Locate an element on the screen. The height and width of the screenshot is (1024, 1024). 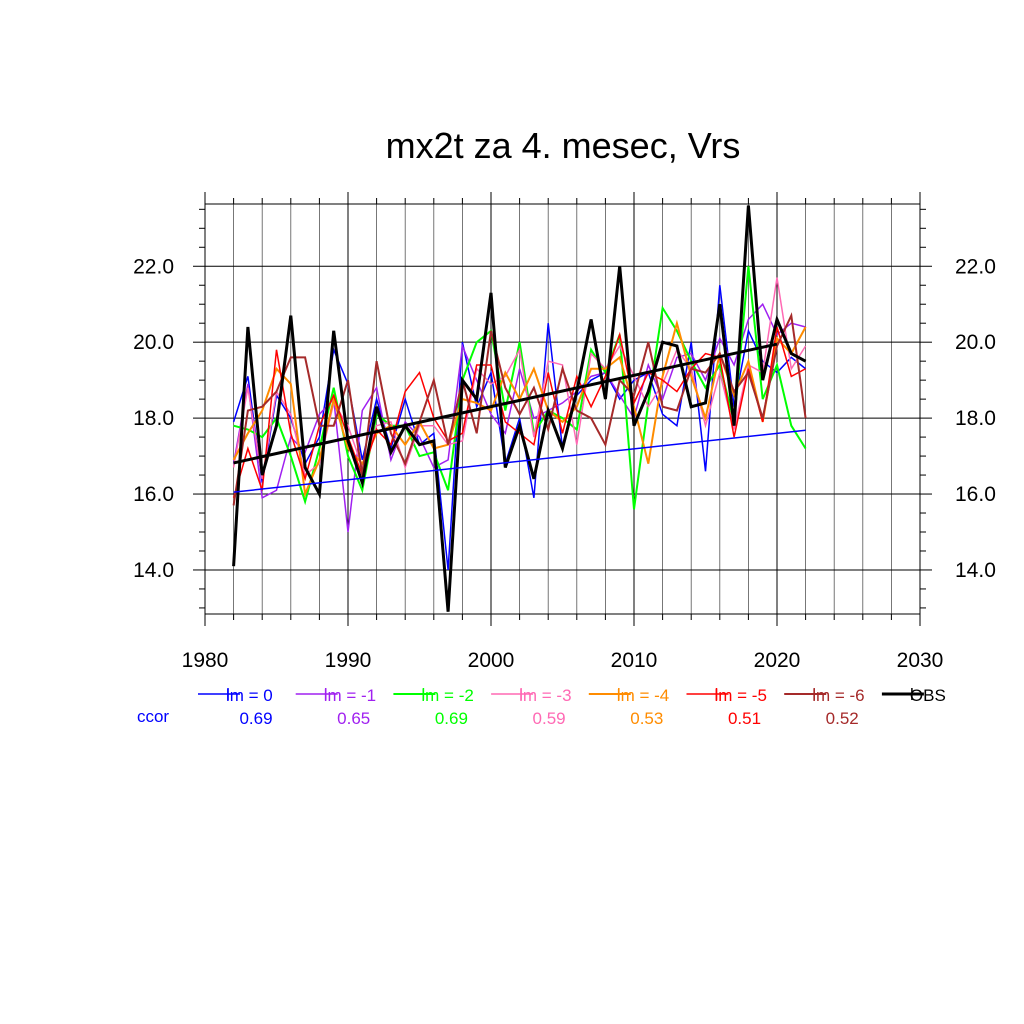
legend-label-7: OBS is located at coordinates (928, 695).